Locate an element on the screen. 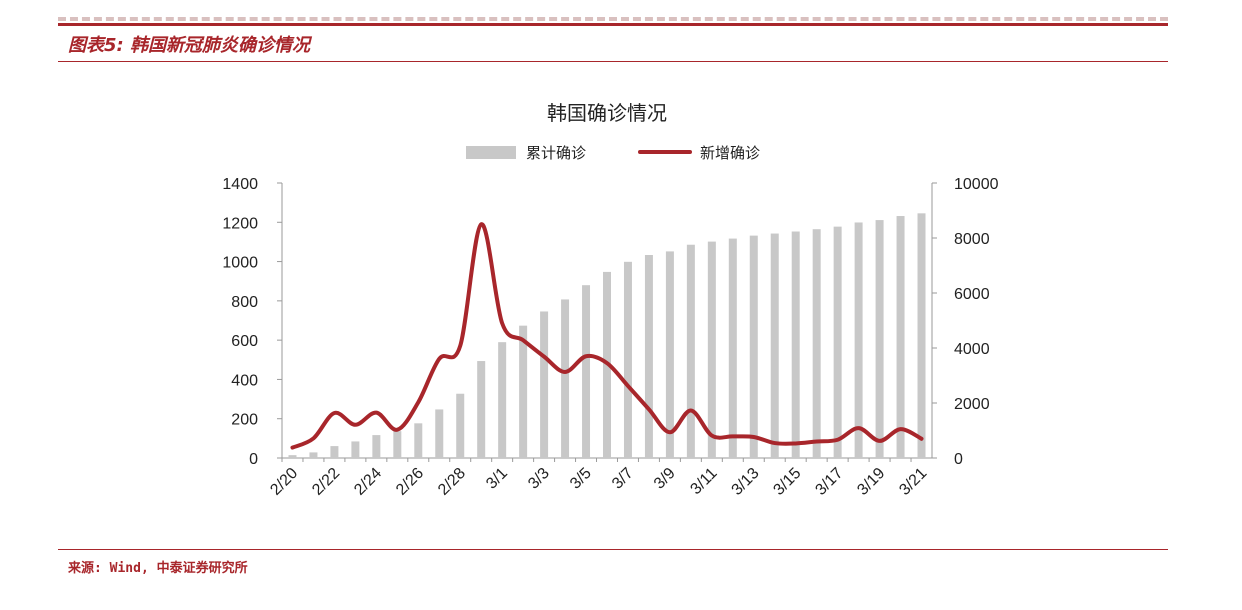 The height and width of the screenshot is (610, 1242). x-tick-label: 3/15 is located at coordinates (787, 482).